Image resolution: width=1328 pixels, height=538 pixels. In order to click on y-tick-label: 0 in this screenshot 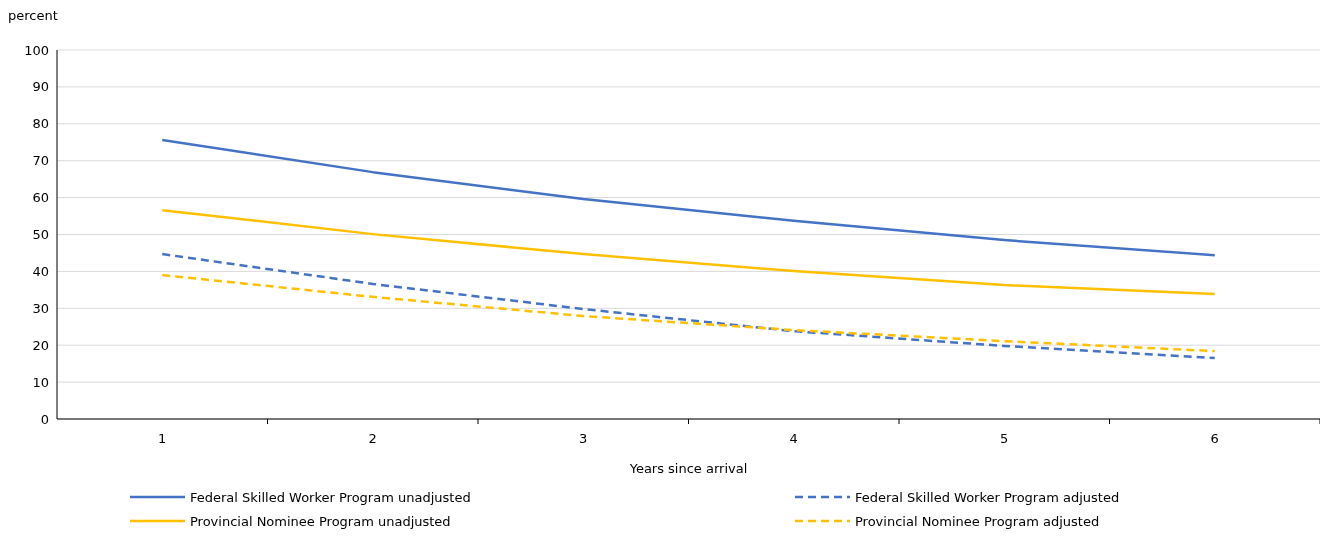, I will do `click(44, 419)`.